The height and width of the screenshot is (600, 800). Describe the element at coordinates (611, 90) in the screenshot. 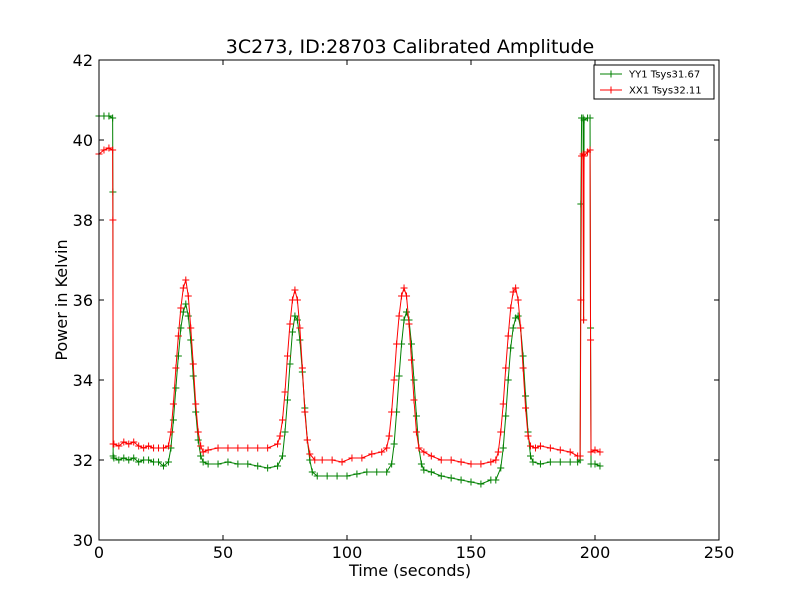

I see `legend-marker-xx1` at that location.